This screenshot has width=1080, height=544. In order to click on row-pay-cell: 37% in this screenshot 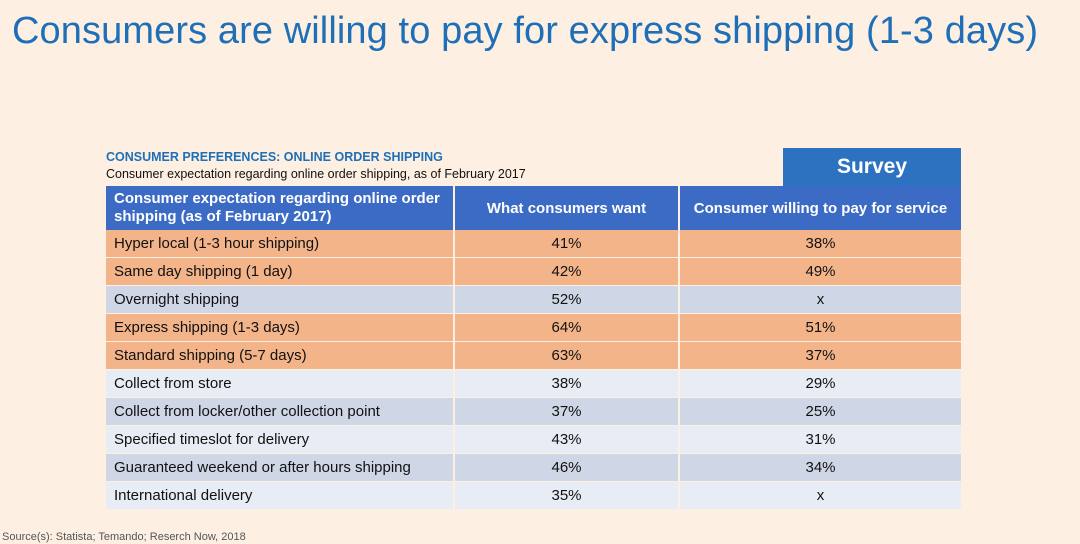, I will do `click(820, 355)`.